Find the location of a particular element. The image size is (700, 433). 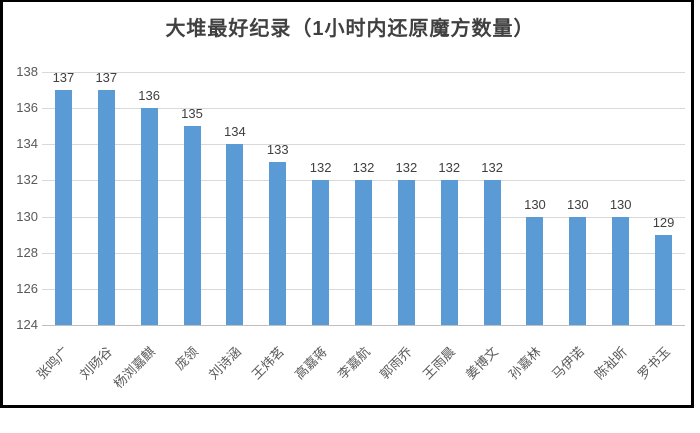

y-tick-label: 124 is located at coordinates (27, 324).